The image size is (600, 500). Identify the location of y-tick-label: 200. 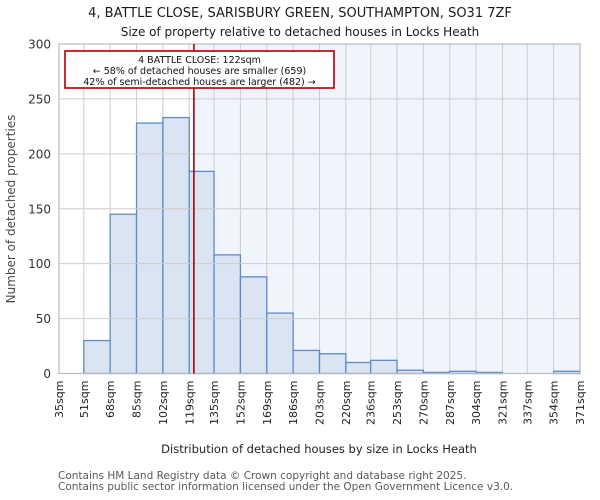
(39, 154).